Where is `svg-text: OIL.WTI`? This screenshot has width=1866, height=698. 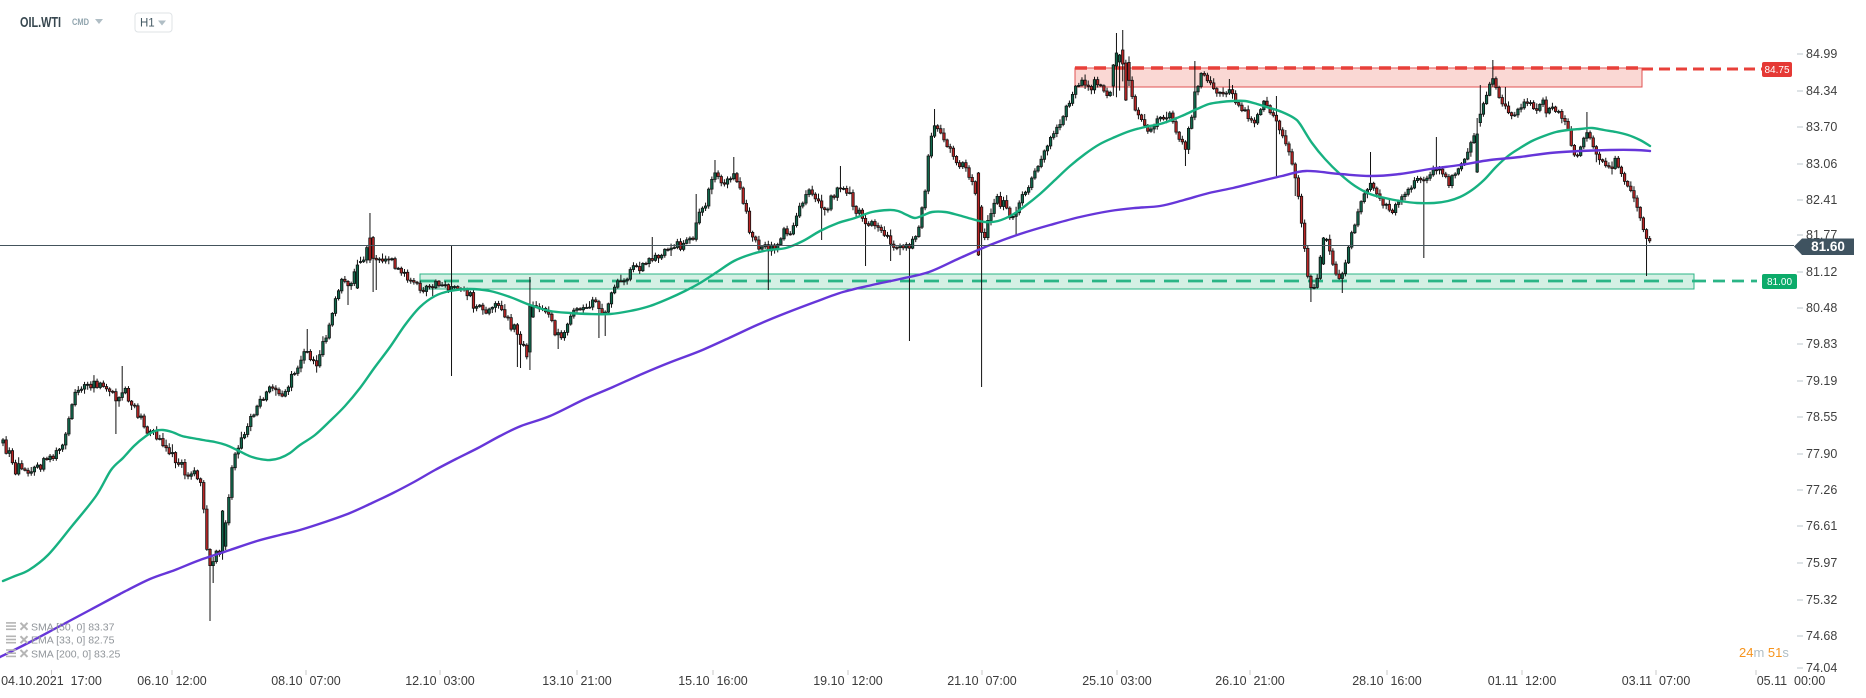 svg-text: OIL.WTI is located at coordinates (40, 23).